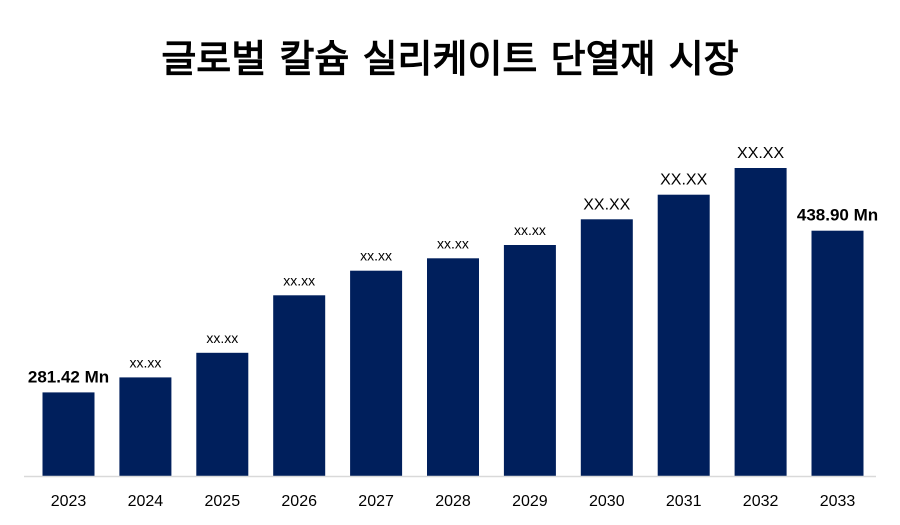  Describe the element at coordinates (376, 256) in the screenshot. I see `data-label-2027: xx.xx` at that location.